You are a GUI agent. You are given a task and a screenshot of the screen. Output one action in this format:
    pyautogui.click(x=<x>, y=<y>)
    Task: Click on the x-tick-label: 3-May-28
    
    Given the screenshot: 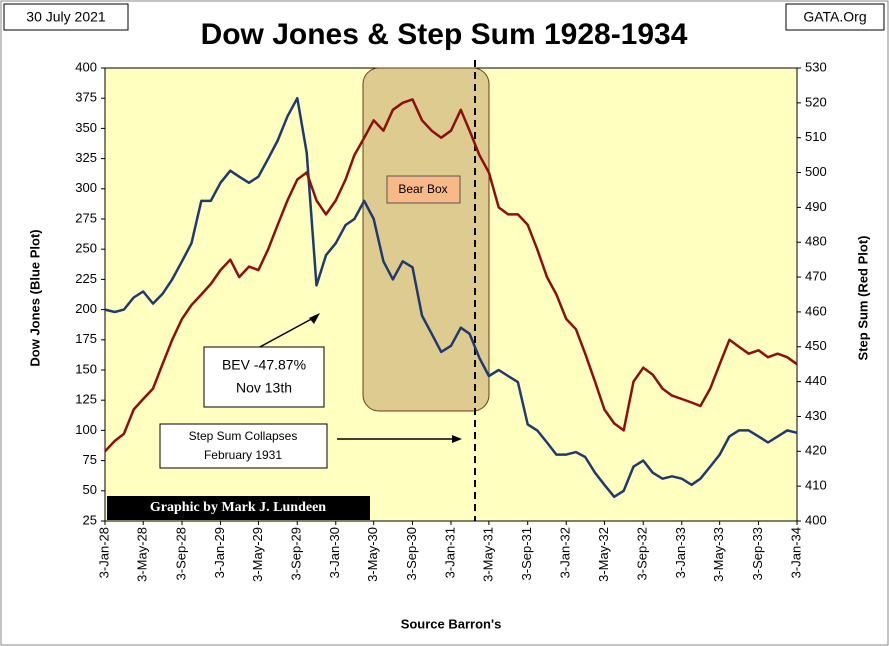 What is the action you would take?
    pyautogui.click(x=142, y=554)
    